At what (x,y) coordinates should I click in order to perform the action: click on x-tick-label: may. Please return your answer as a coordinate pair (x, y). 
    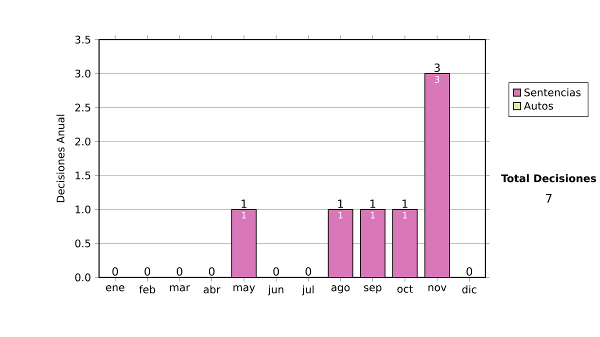
    Looking at the image, I should click on (245, 289).